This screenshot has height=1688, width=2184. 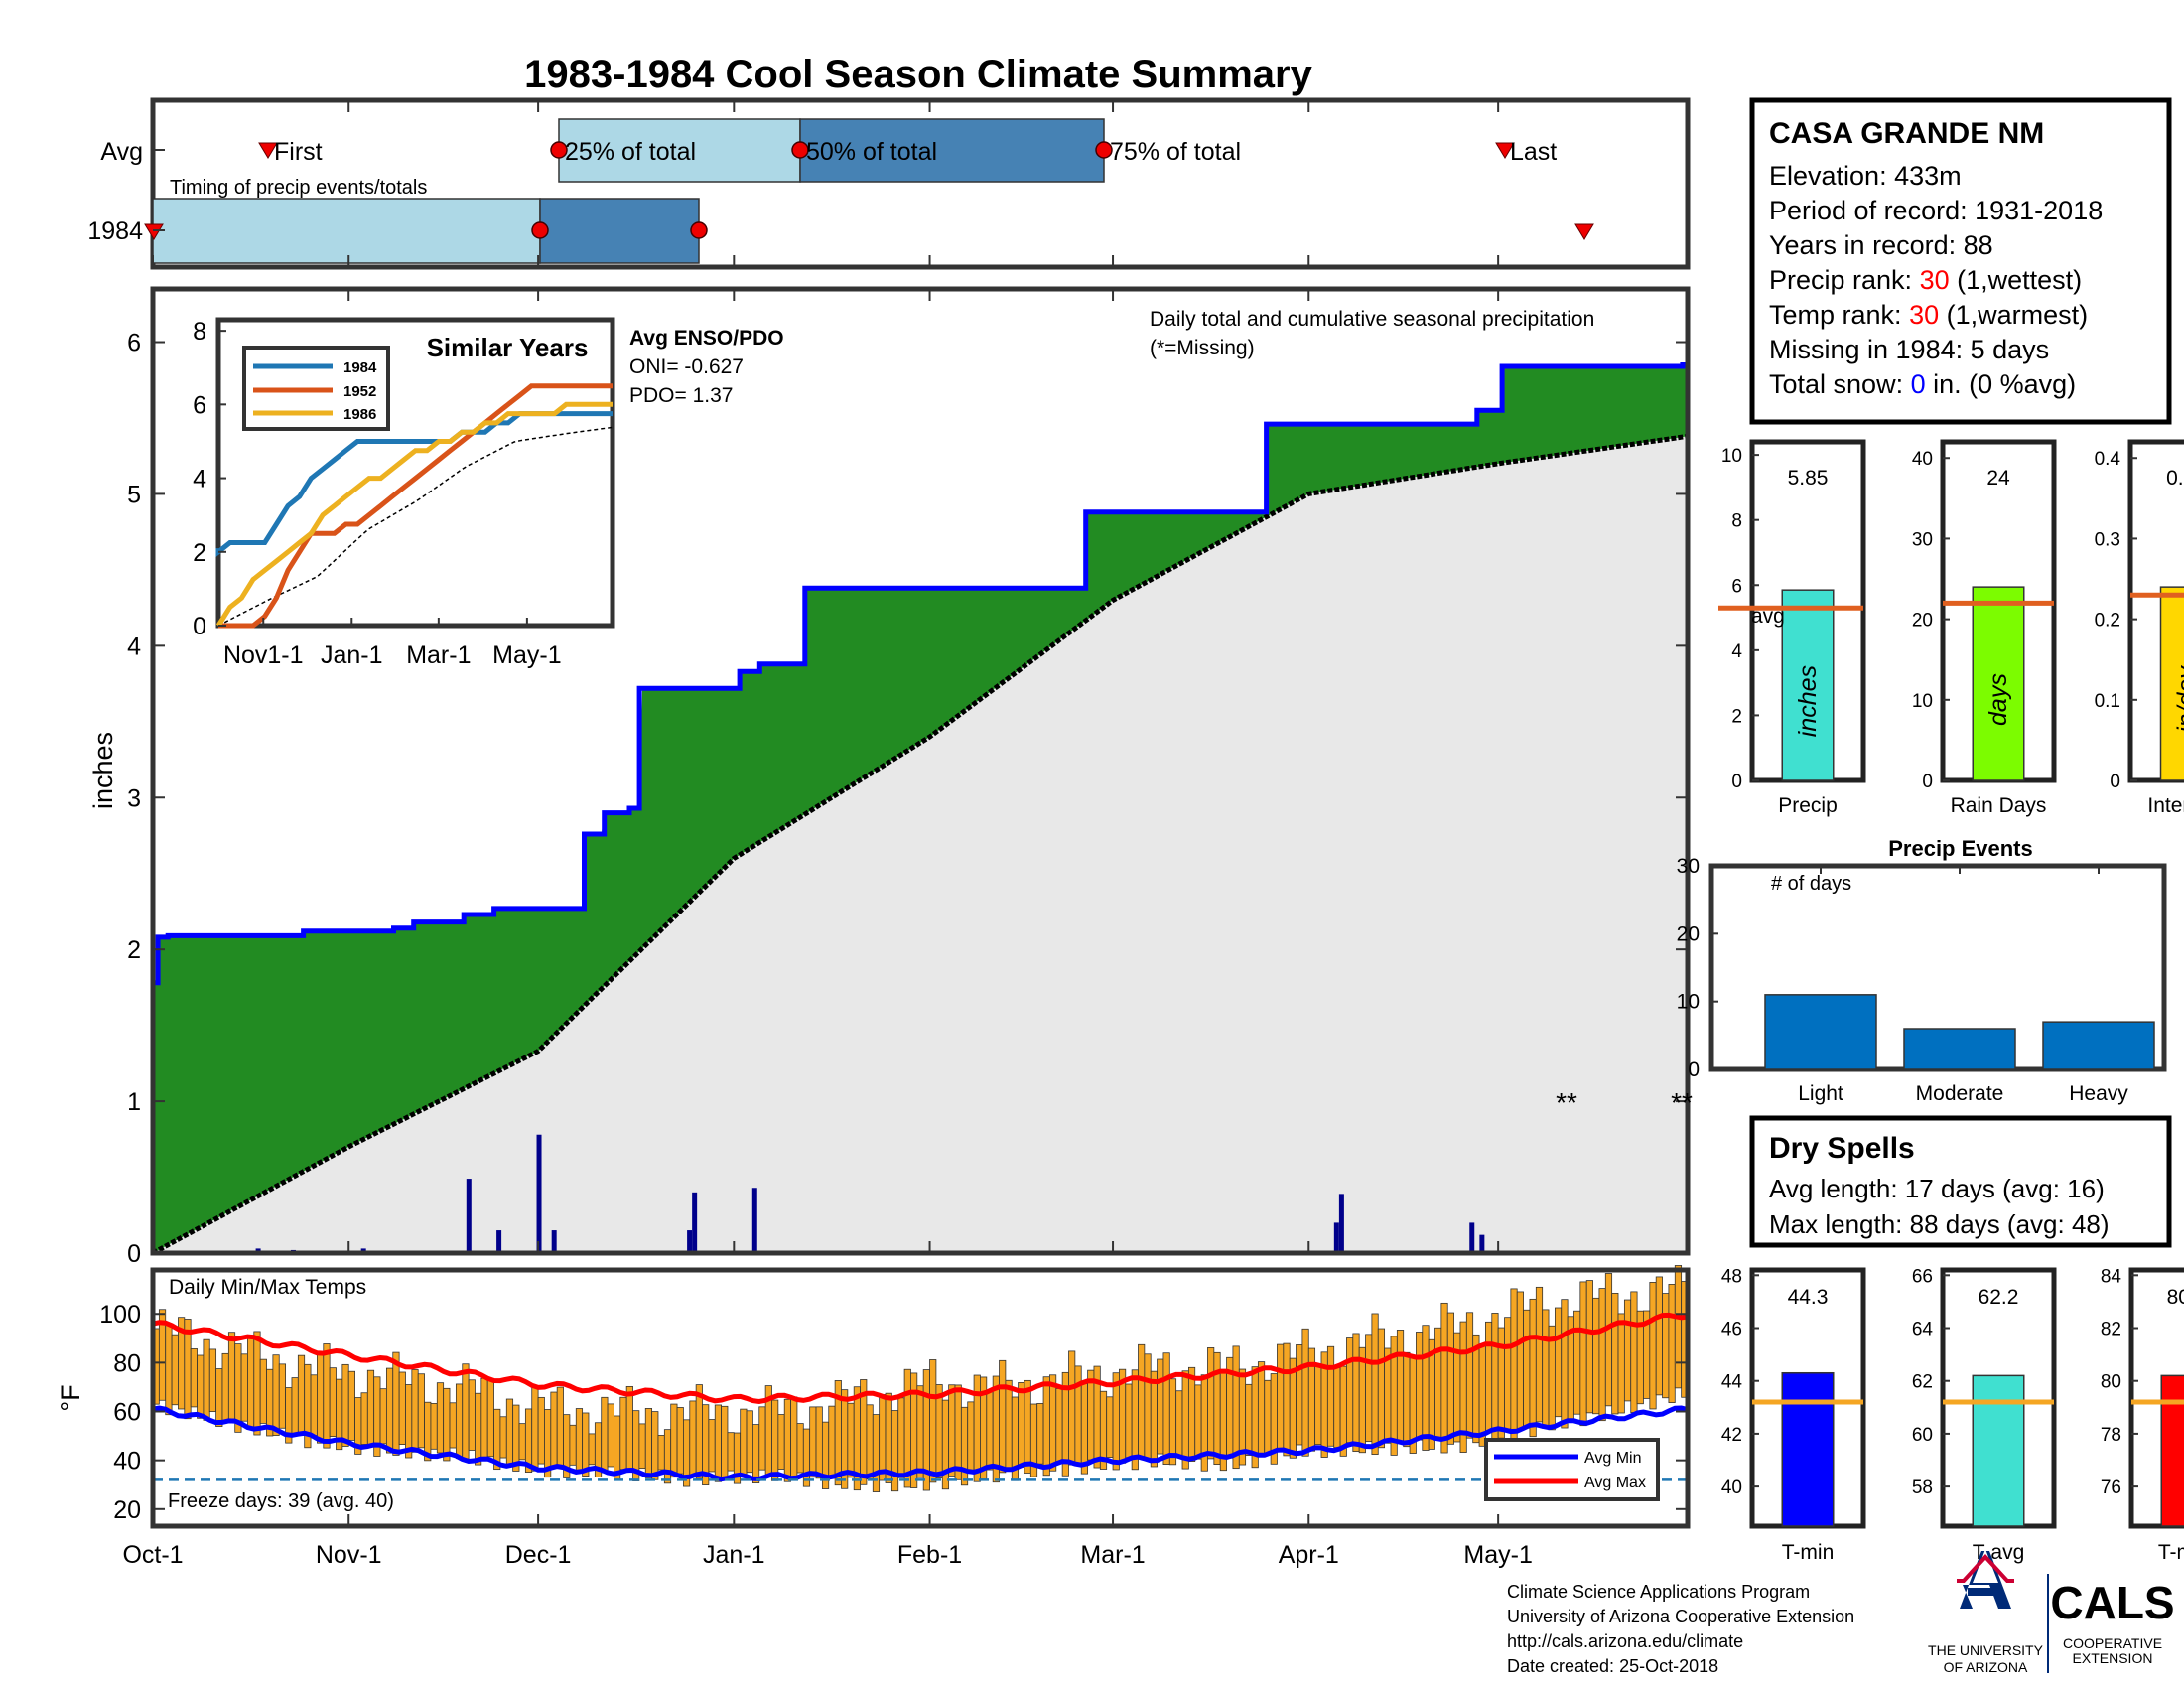 I want to click on temp-summary-tick-label: 62, so click(x=1922, y=1382).